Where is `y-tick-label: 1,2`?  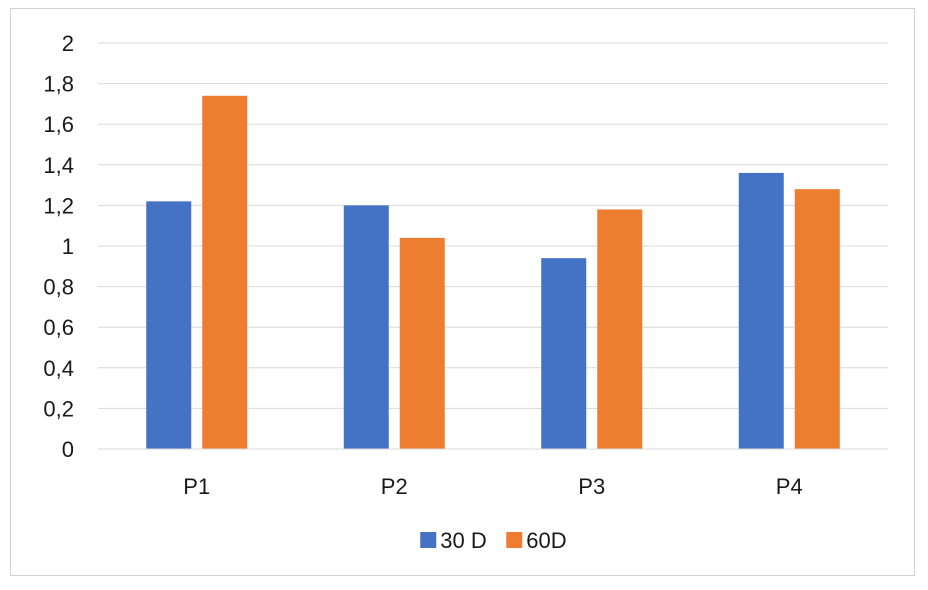 y-tick-label: 1,2 is located at coordinates (58, 205).